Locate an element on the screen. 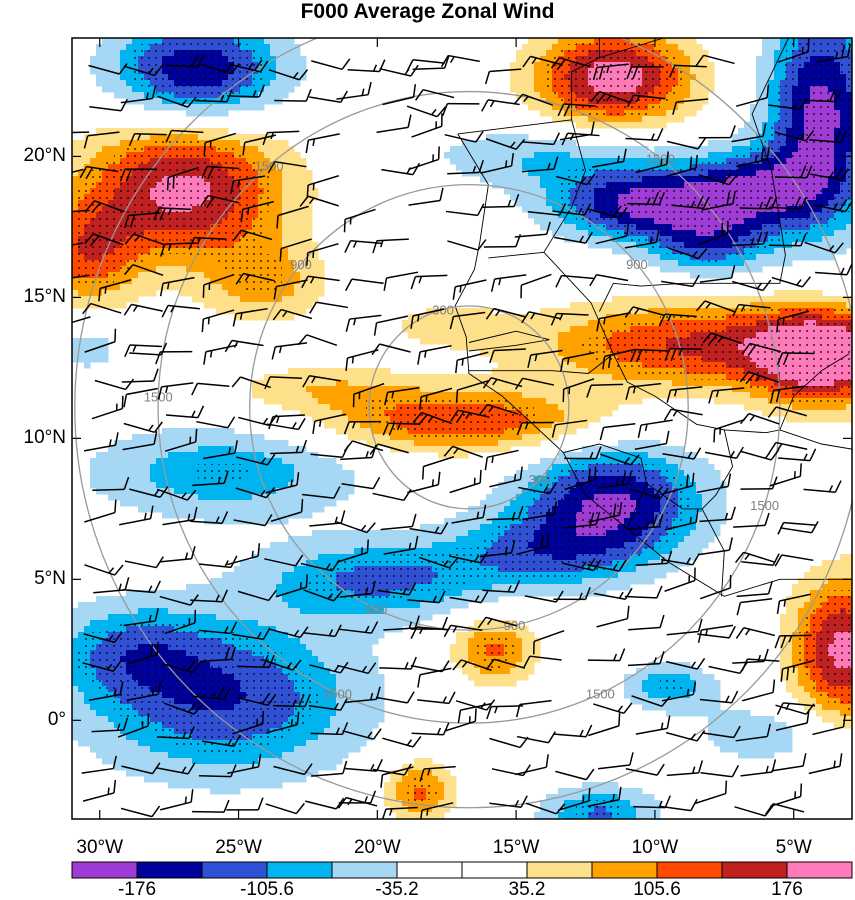  lon-label: 20°W is located at coordinates (377, 847).